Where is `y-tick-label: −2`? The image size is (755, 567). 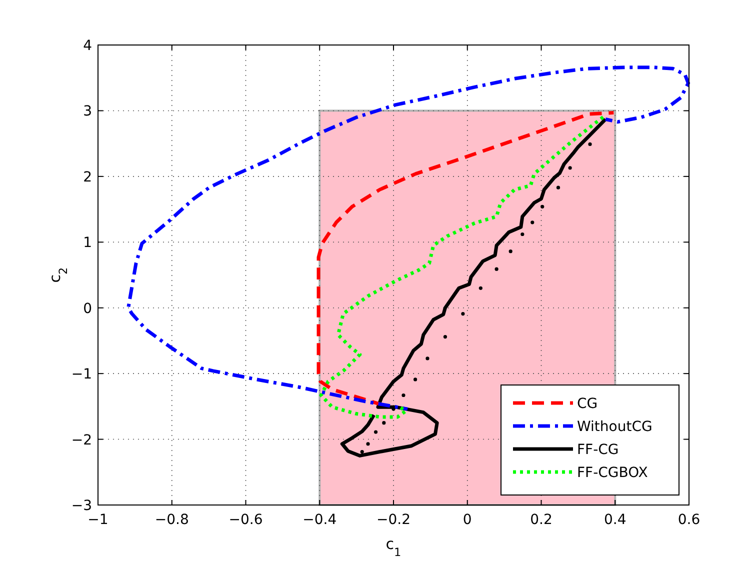 y-tick-label: −2 is located at coordinates (81, 440).